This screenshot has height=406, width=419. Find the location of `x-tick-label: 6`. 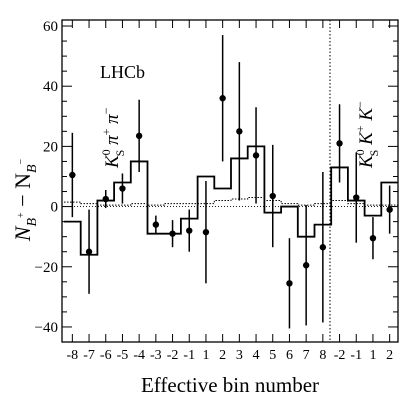

x-tick-label: 6 is located at coordinates (289, 355).